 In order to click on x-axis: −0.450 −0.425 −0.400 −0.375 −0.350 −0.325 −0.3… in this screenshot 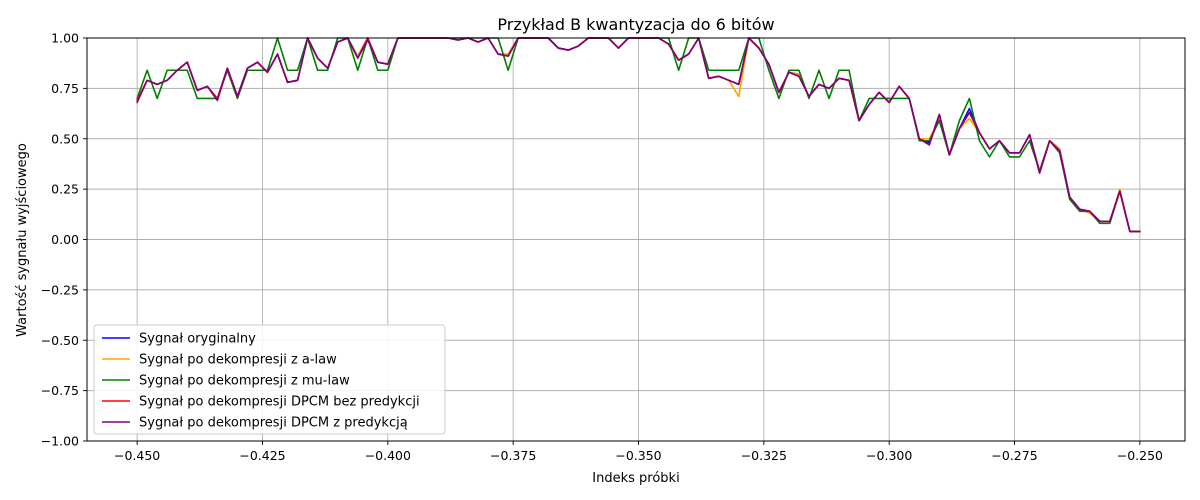, I will do `click(638, 452)`.